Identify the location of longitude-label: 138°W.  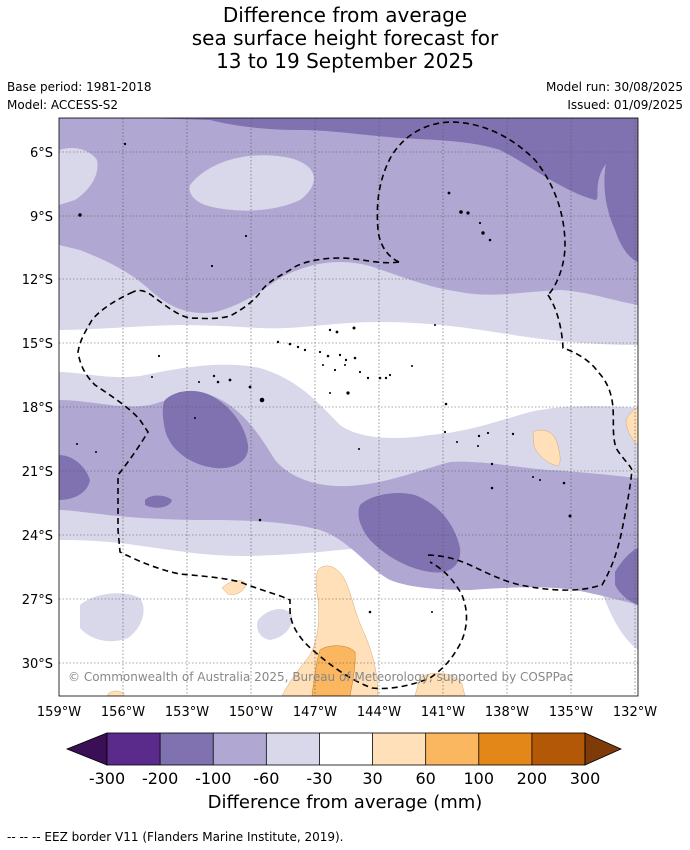
(507, 712).